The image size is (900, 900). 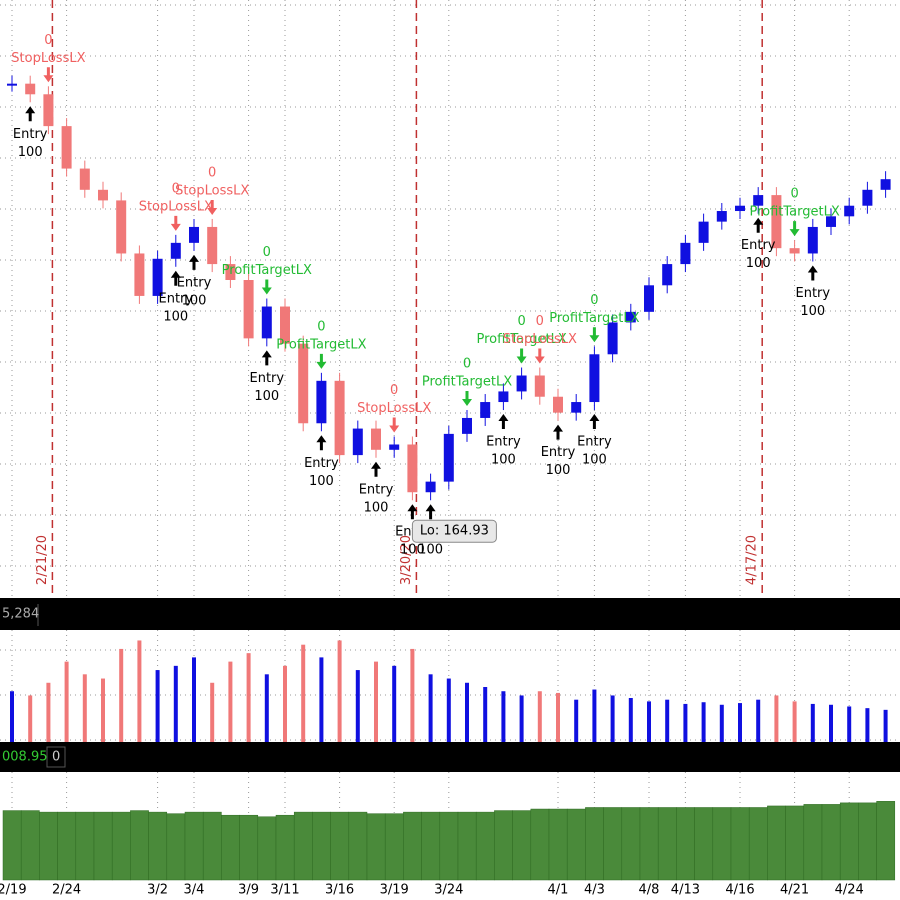 What do you see at coordinates (794, 890) in the screenshot?
I see `x-tick-label: 4/21` at bounding box center [794, 890].